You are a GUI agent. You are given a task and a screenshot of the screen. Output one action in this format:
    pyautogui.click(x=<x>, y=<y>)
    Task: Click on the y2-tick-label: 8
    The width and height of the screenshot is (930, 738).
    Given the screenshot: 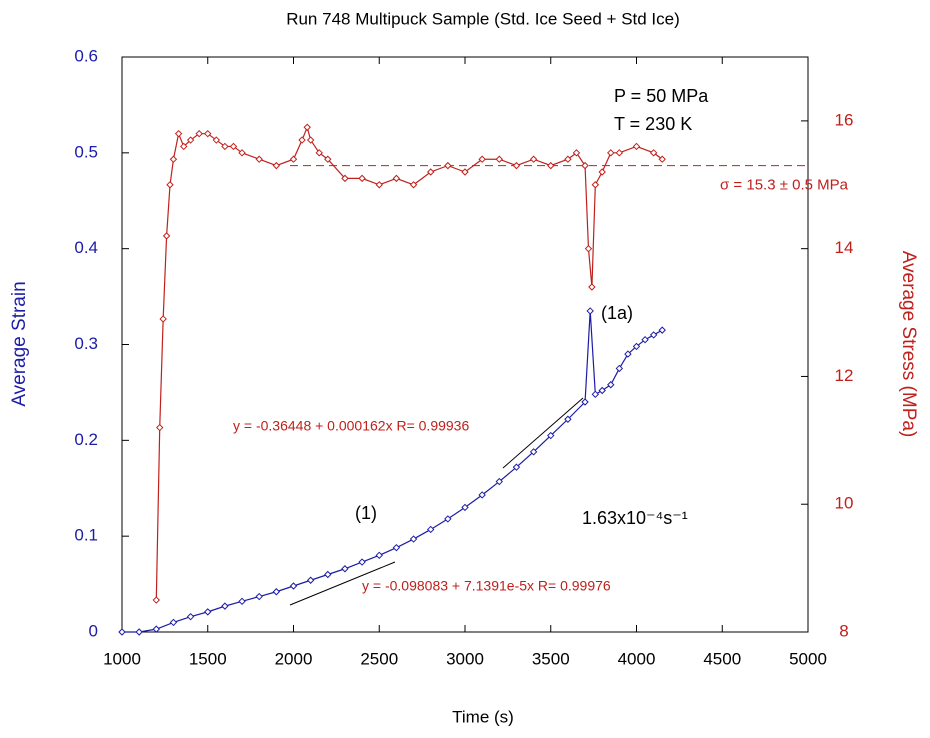 What is the action you would take?
    pyautogui.click(x=843, y=630)
    